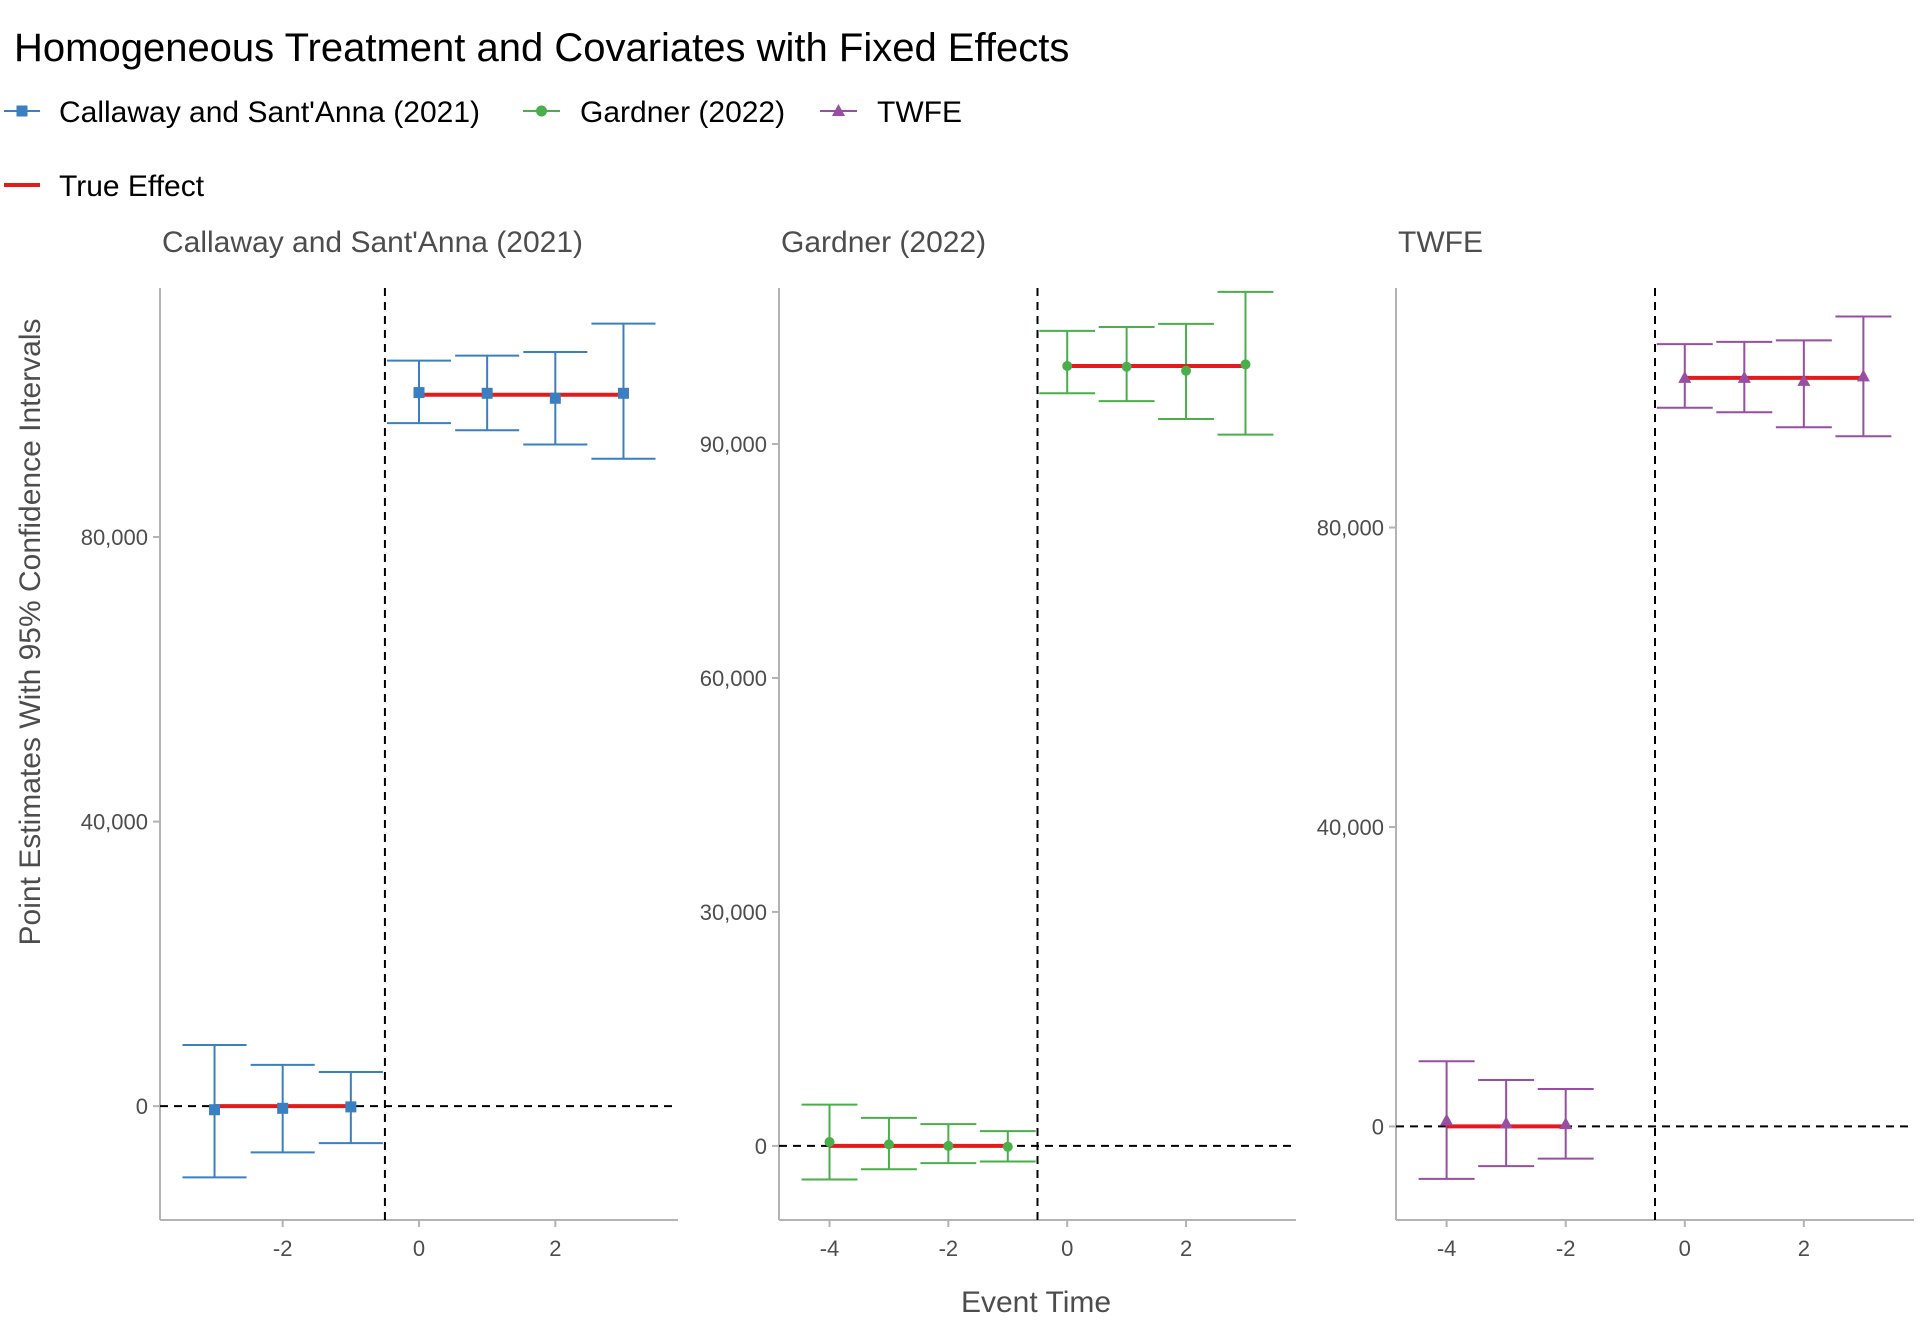 The image size is (1920, 1344). What do you see at coordinates (919, 112) in the screenshot?
I see `legend-label-twfe: TWFE` at bounding box center [919, 112].